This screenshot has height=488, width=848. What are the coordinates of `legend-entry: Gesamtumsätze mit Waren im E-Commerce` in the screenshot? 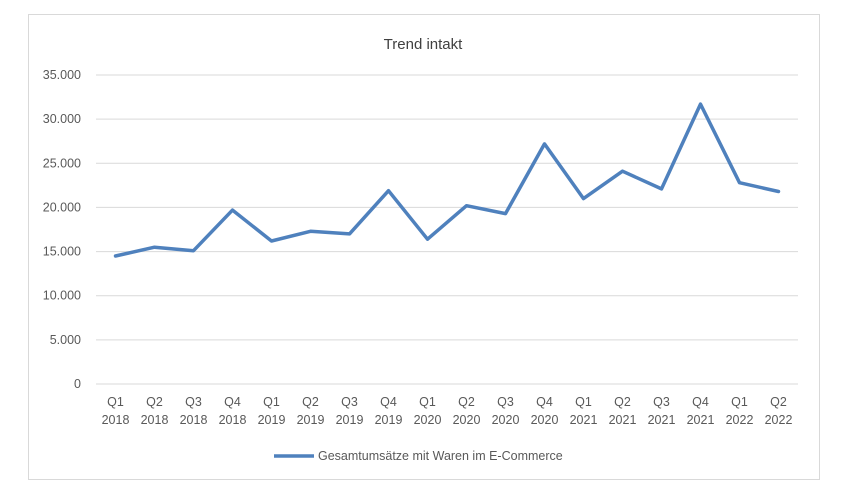 It's located at (440, 456).